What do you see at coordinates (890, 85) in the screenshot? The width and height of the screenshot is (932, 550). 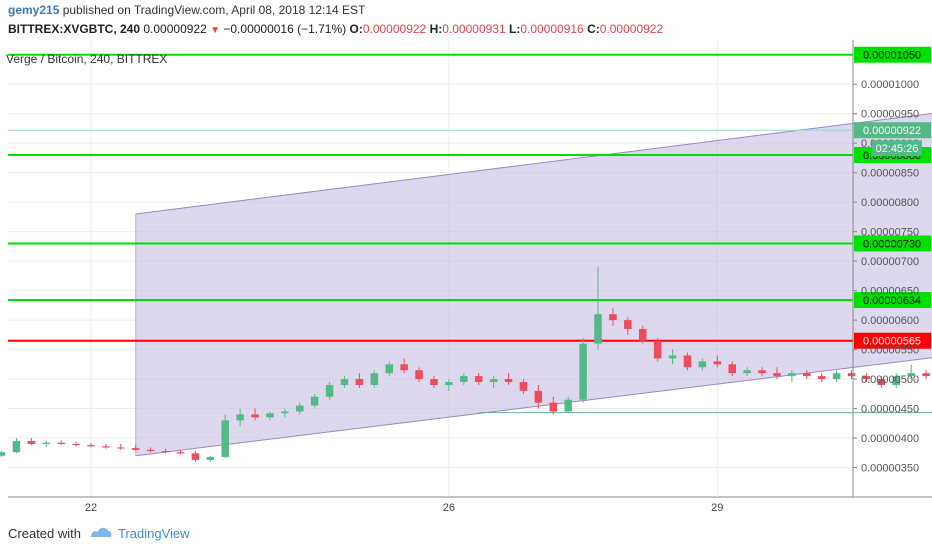 I see `y-tick-label: 0.00001000` at bounding box center [890, 85].